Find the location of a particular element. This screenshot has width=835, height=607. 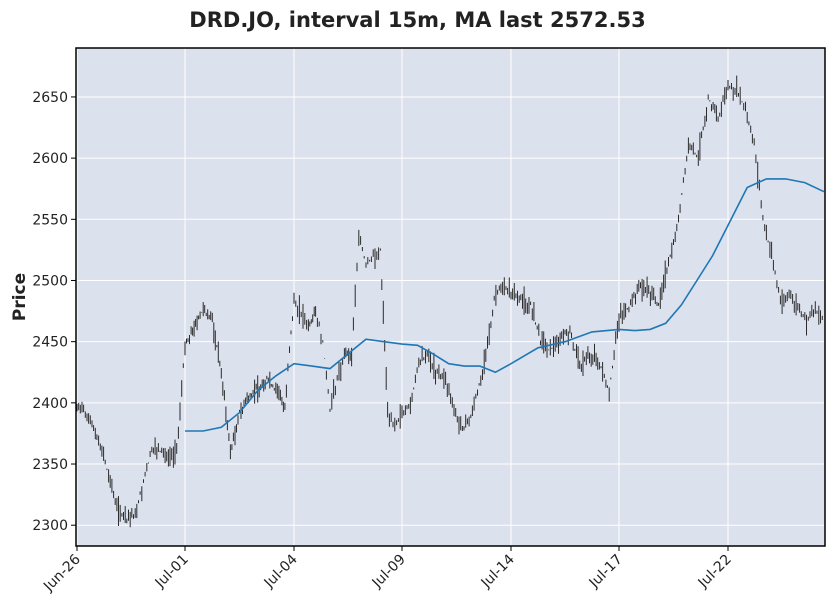

x-tick-label: Jun-26 is located at coordinates (62, 573).